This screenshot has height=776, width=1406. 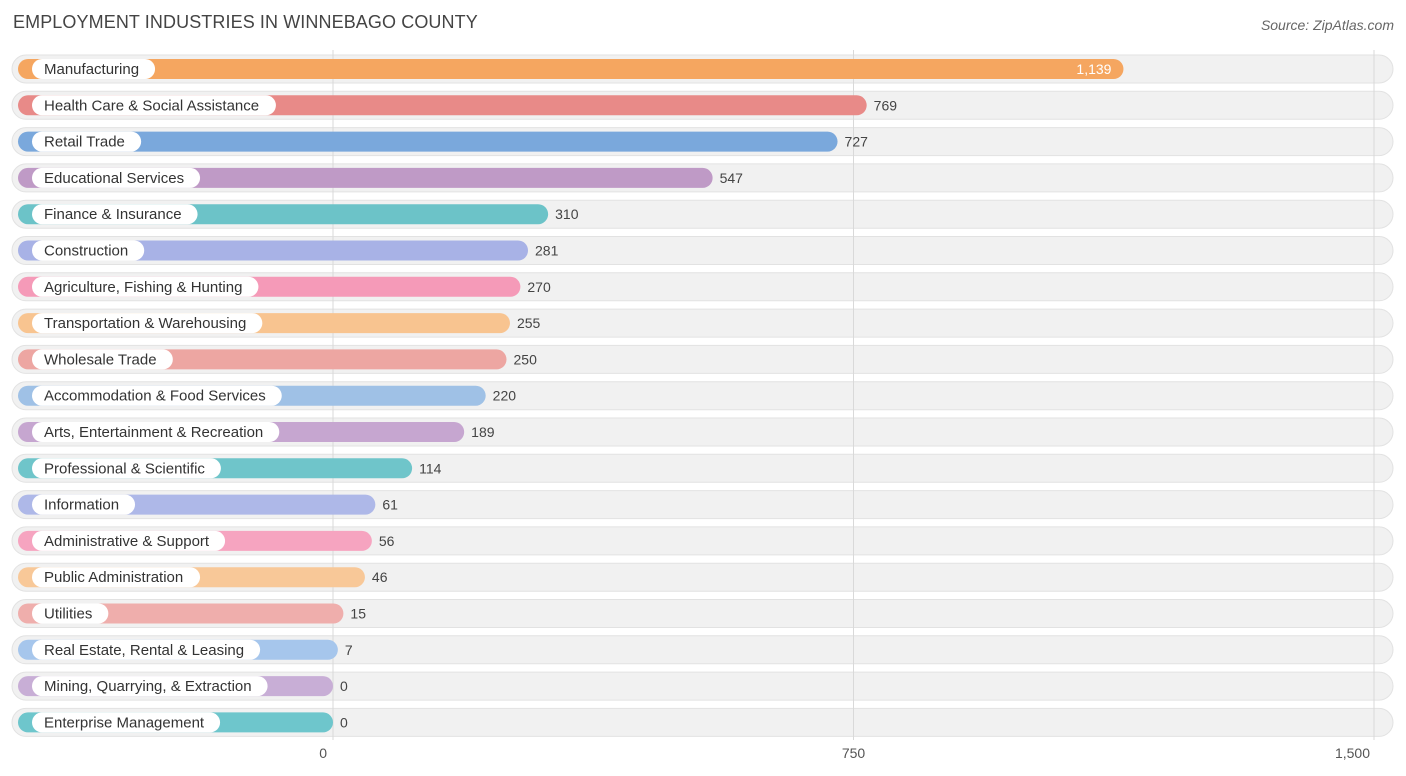 What do you see at coordinates (539, 287) in the screenshot?
I see `value-label: 270` at bounding box center [539, 287].